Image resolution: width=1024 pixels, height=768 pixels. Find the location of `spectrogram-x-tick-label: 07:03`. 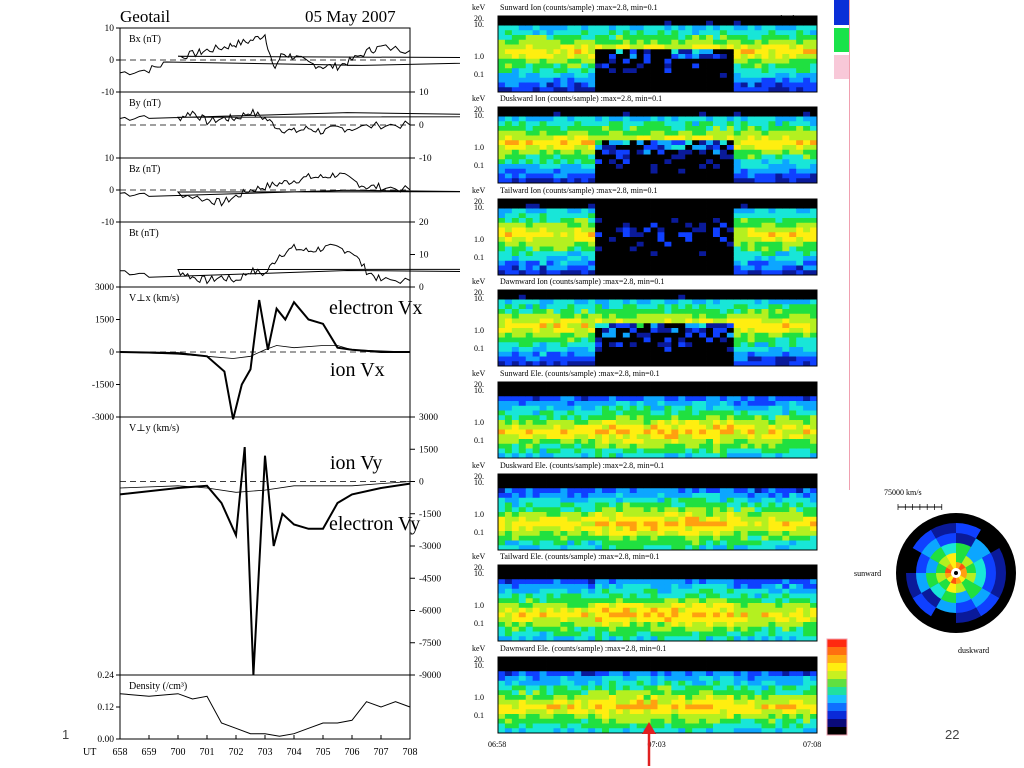

spectrogram-x-tick-label: 07:03 is located at coordinates (657, 744).